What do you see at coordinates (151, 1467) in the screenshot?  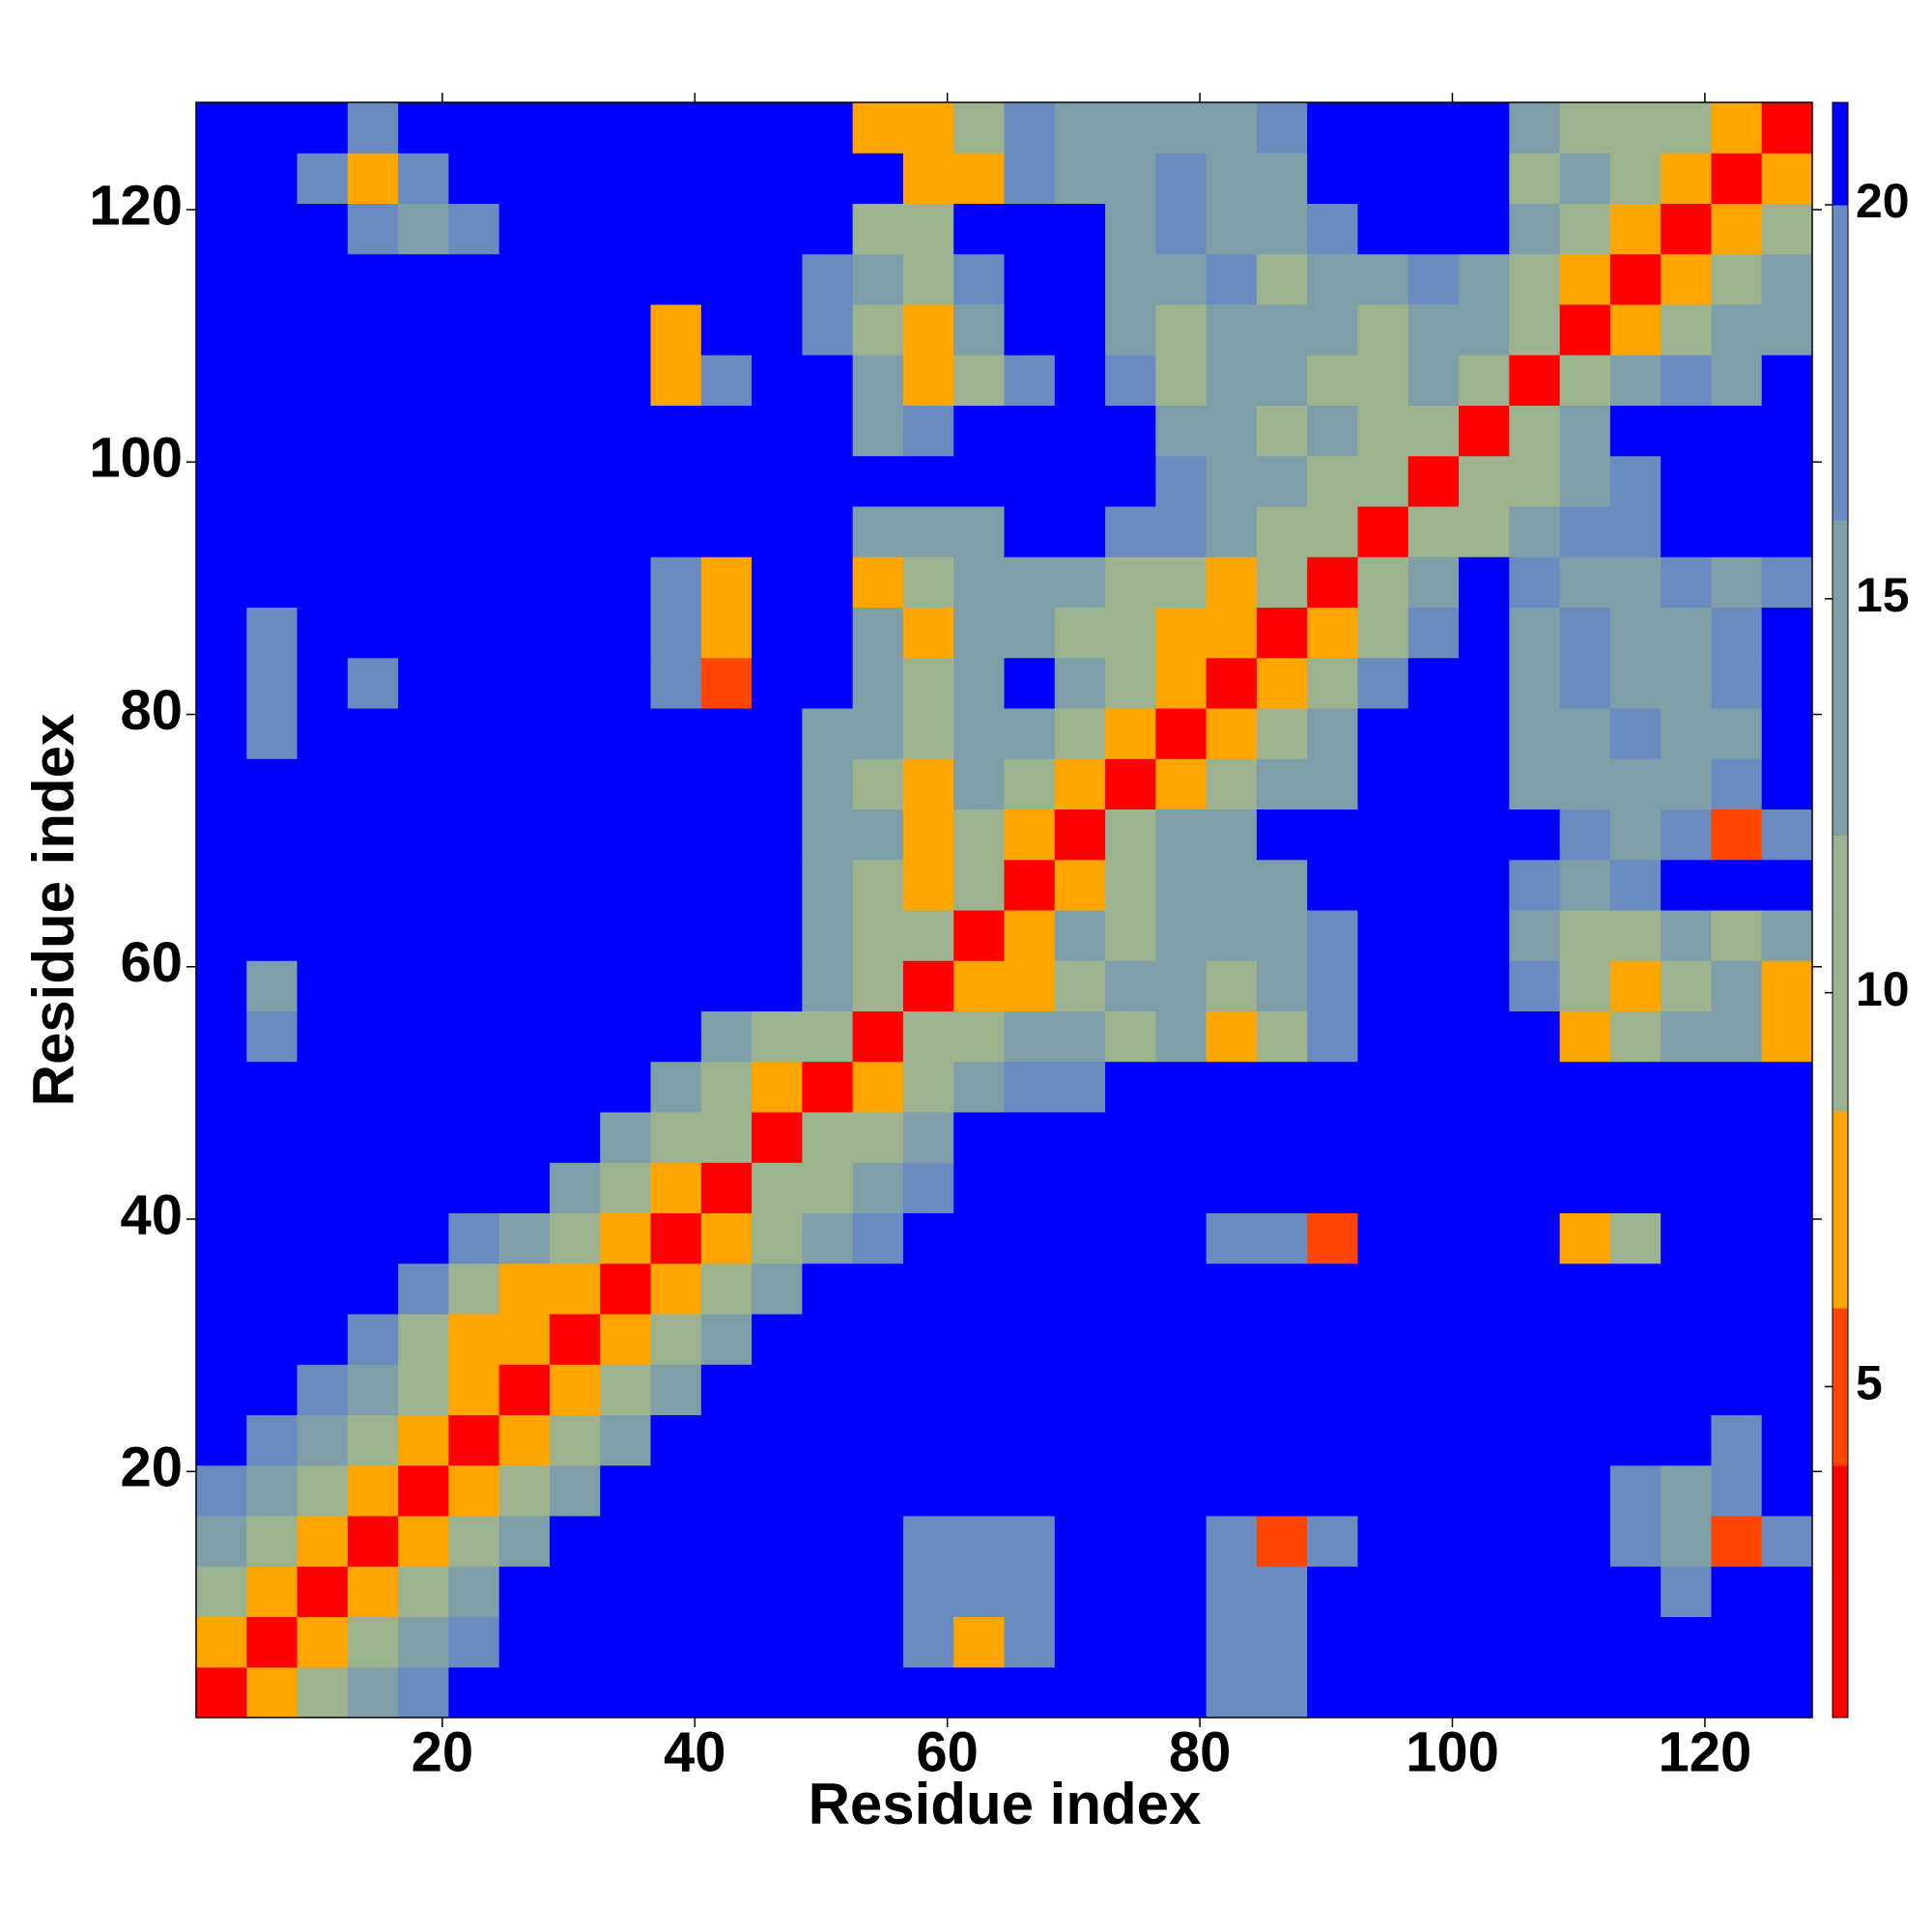 I see `y-tick-label: 20` at bounding box center [151, 1467].